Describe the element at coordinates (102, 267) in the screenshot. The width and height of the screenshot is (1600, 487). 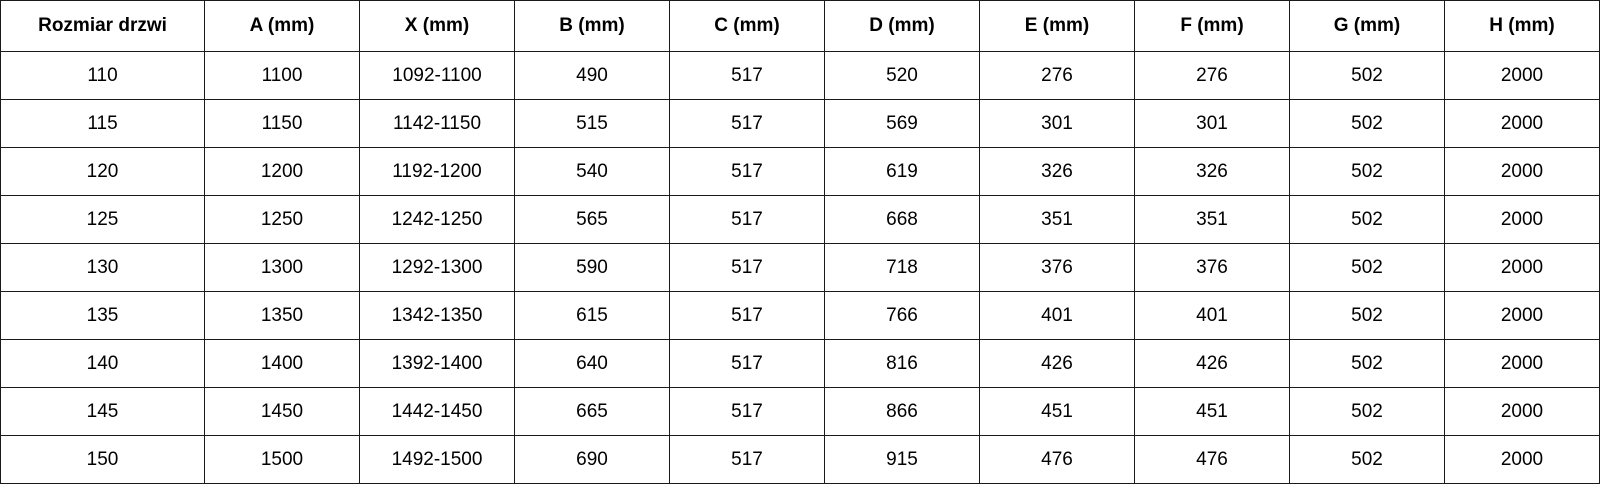
I see `table-cell: 130` at that location.